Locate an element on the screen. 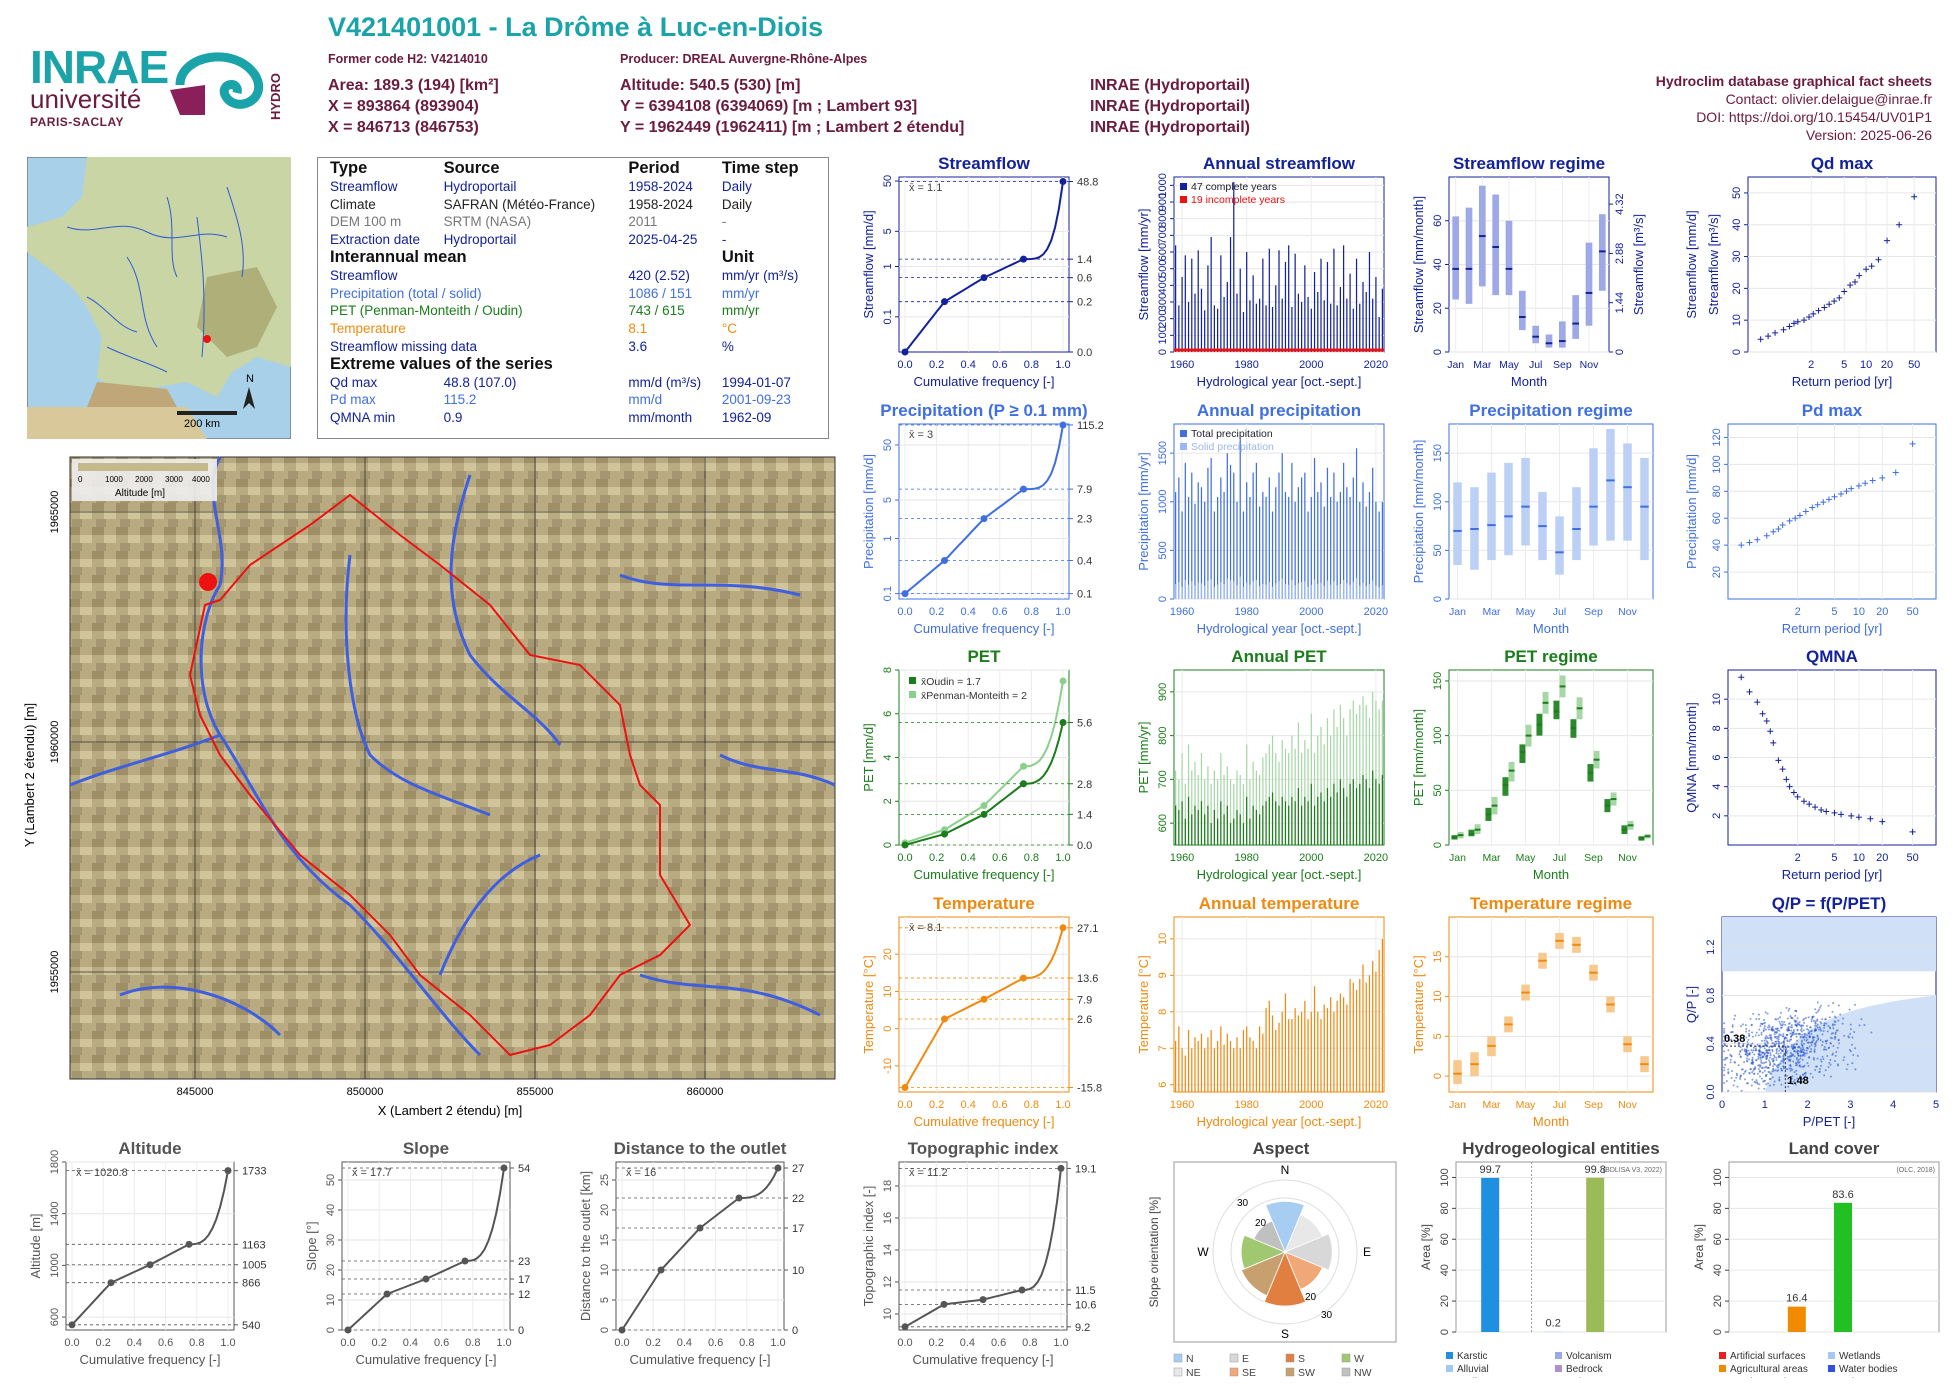  month-label: Mar is located at coordinates (1482, 365).